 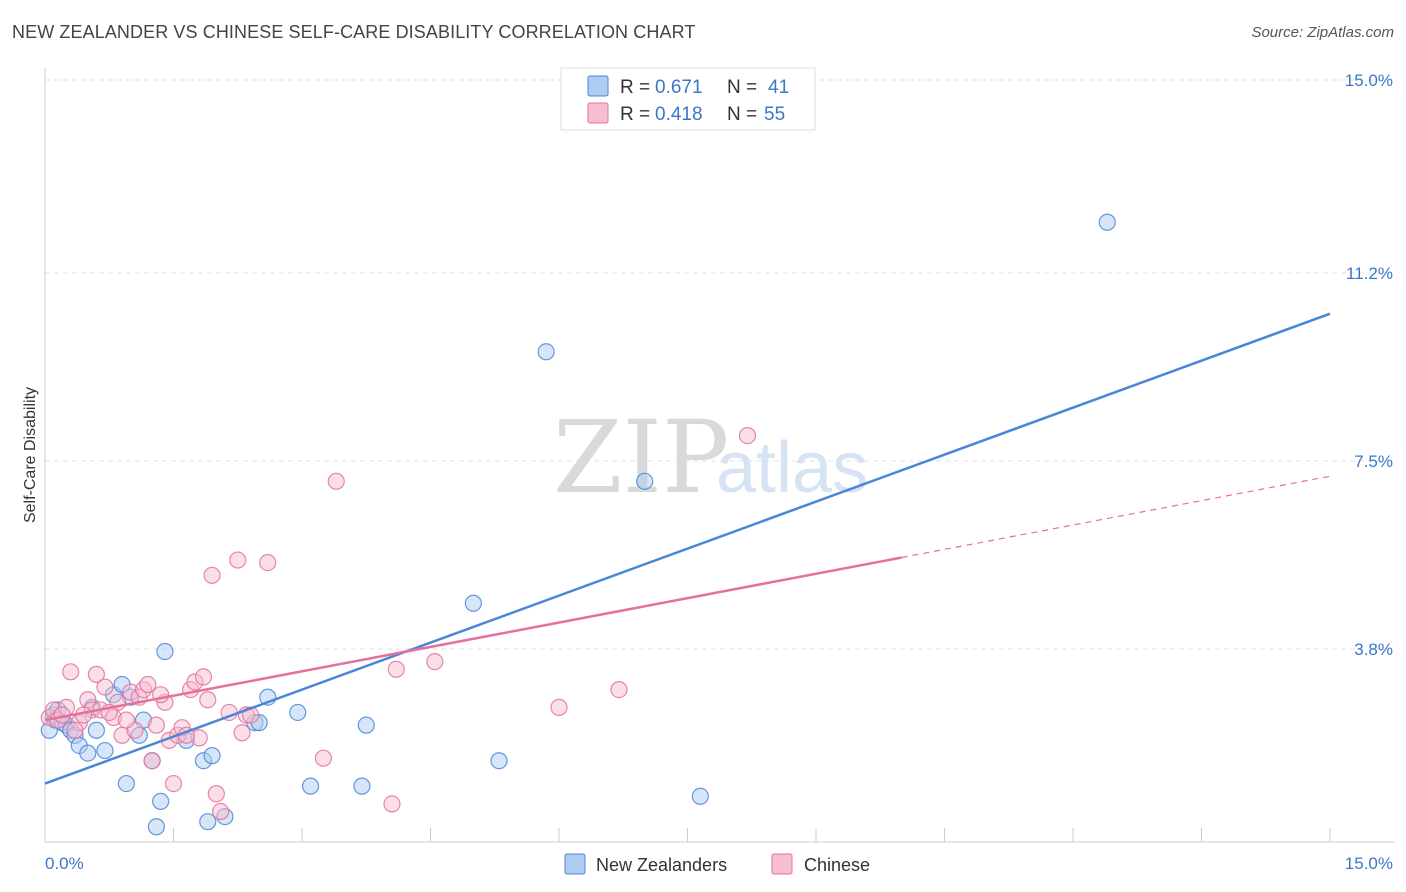 I want to click on legend-swatch-new-zealanders, so click(x=598, y=86).